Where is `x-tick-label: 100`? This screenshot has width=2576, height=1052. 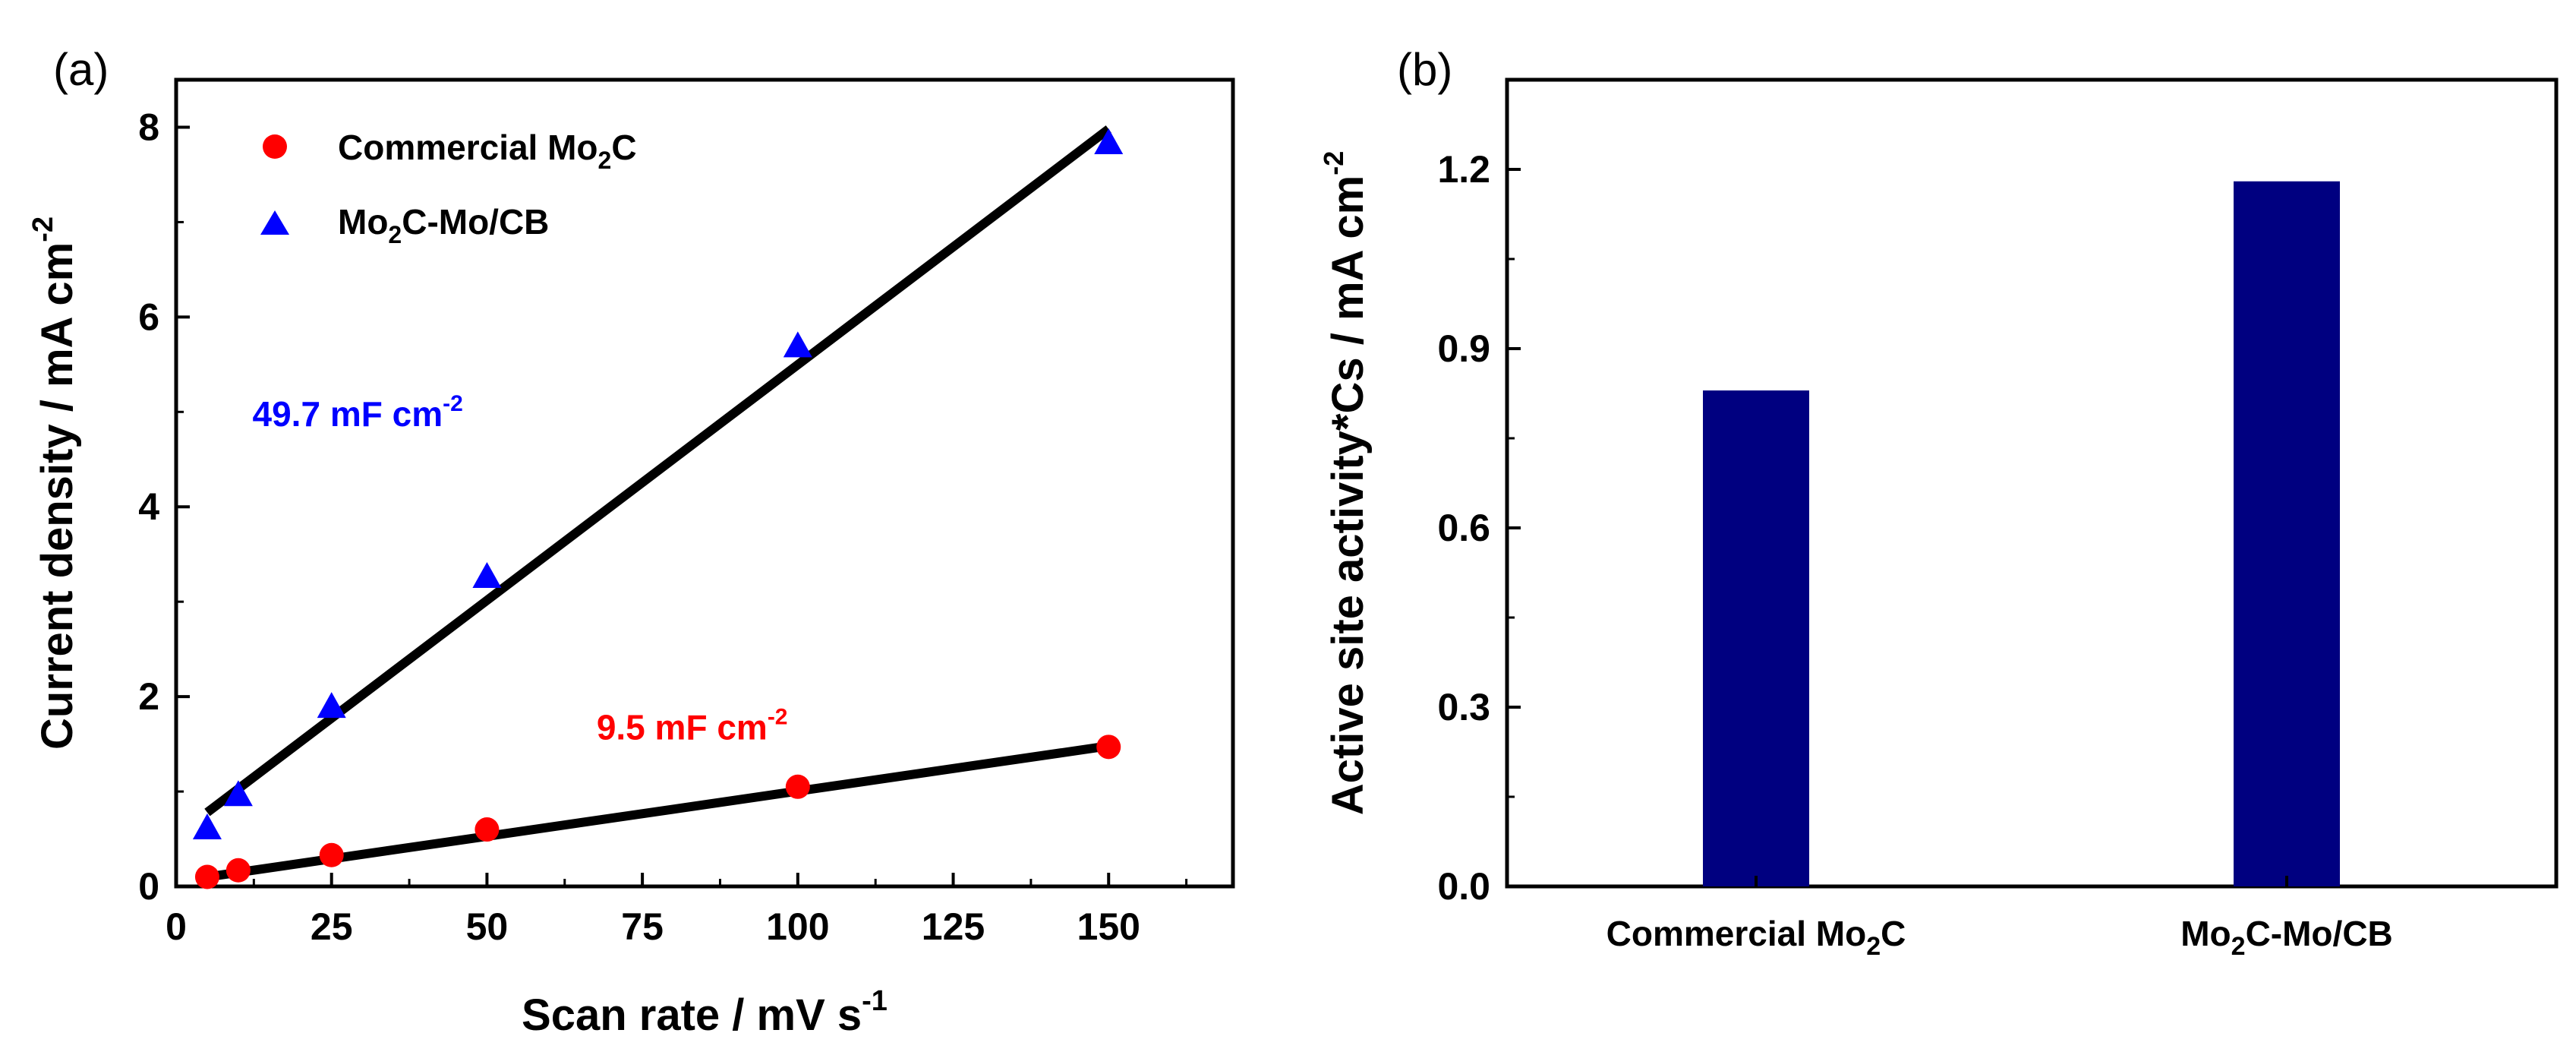
x-tick-label: 100 is located at coordinates (797, 926).